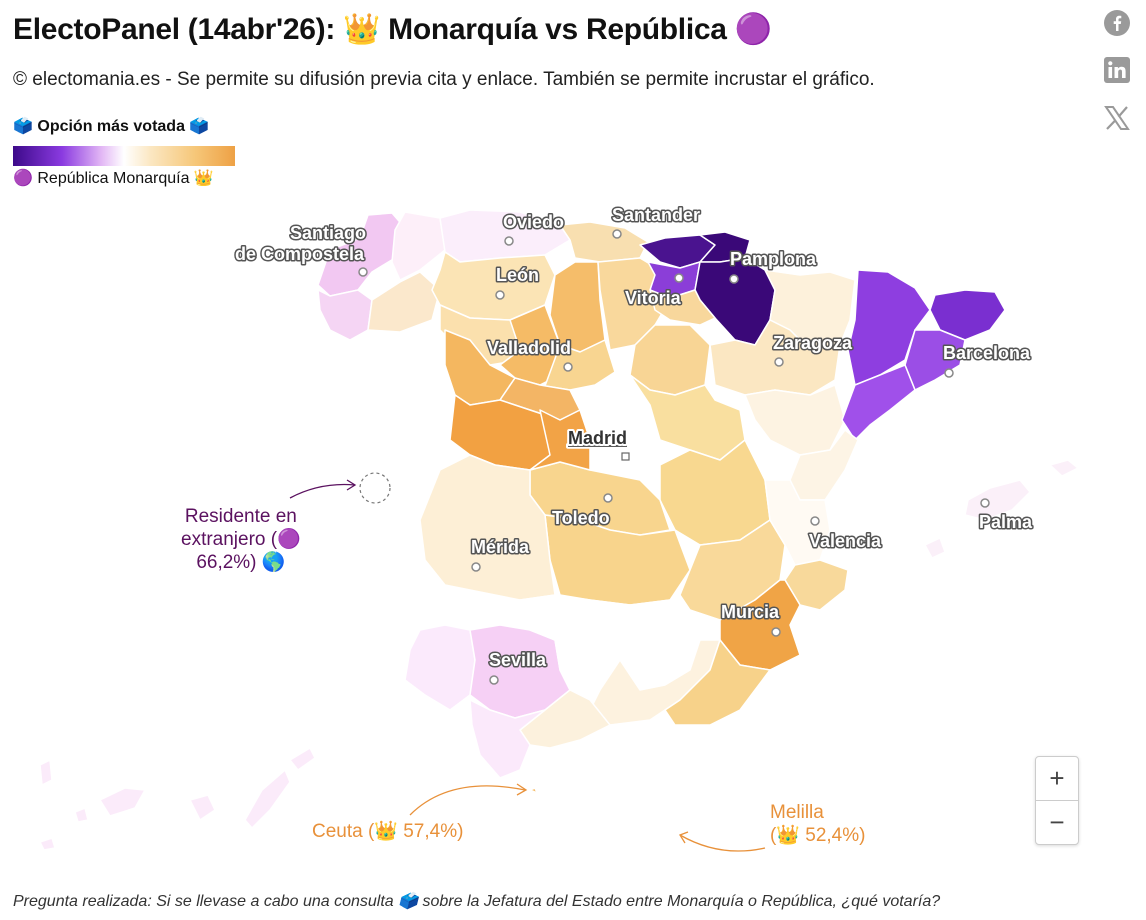  I want to click on facebook-icon, so click(1117, 23).